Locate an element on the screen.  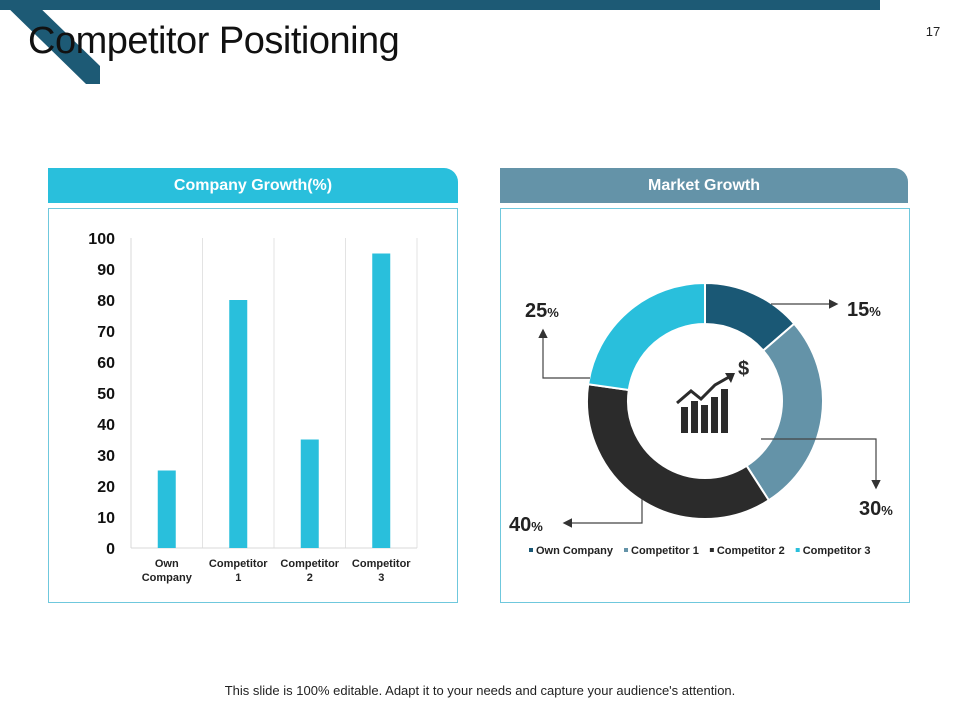
growth-chart-dollar-icon: $ is located at coordinates (712, 395).